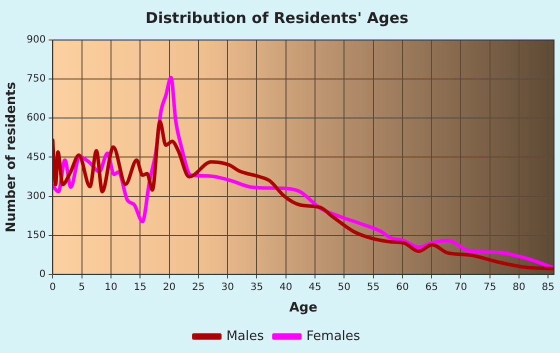 This screenshot has width=560, height=353. I want to click on x-tick-label: 85, so click(548, 287).